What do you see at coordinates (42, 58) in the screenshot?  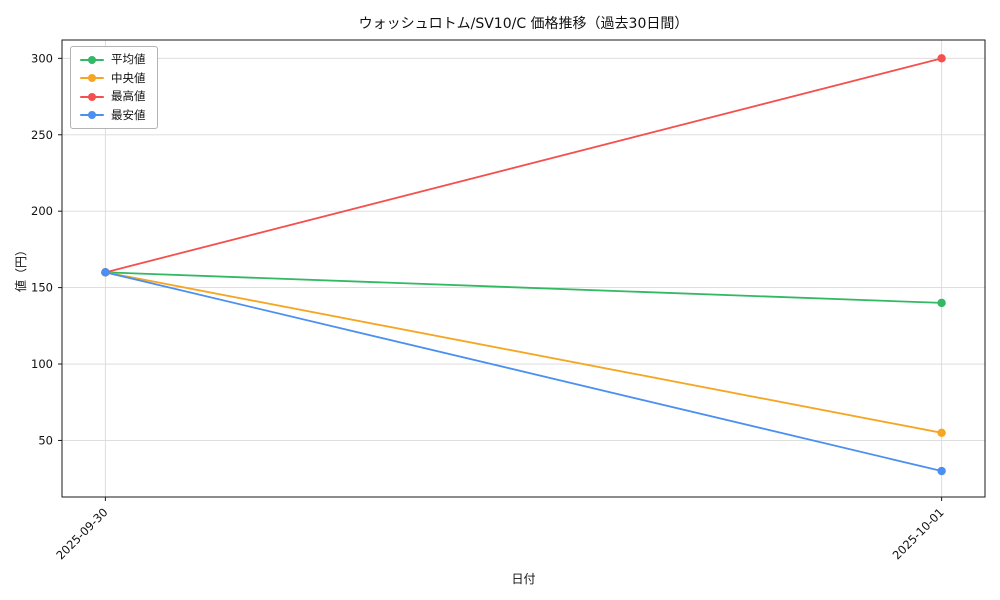 I see `y-tick-label: 300` at bounding box center [42, 58].